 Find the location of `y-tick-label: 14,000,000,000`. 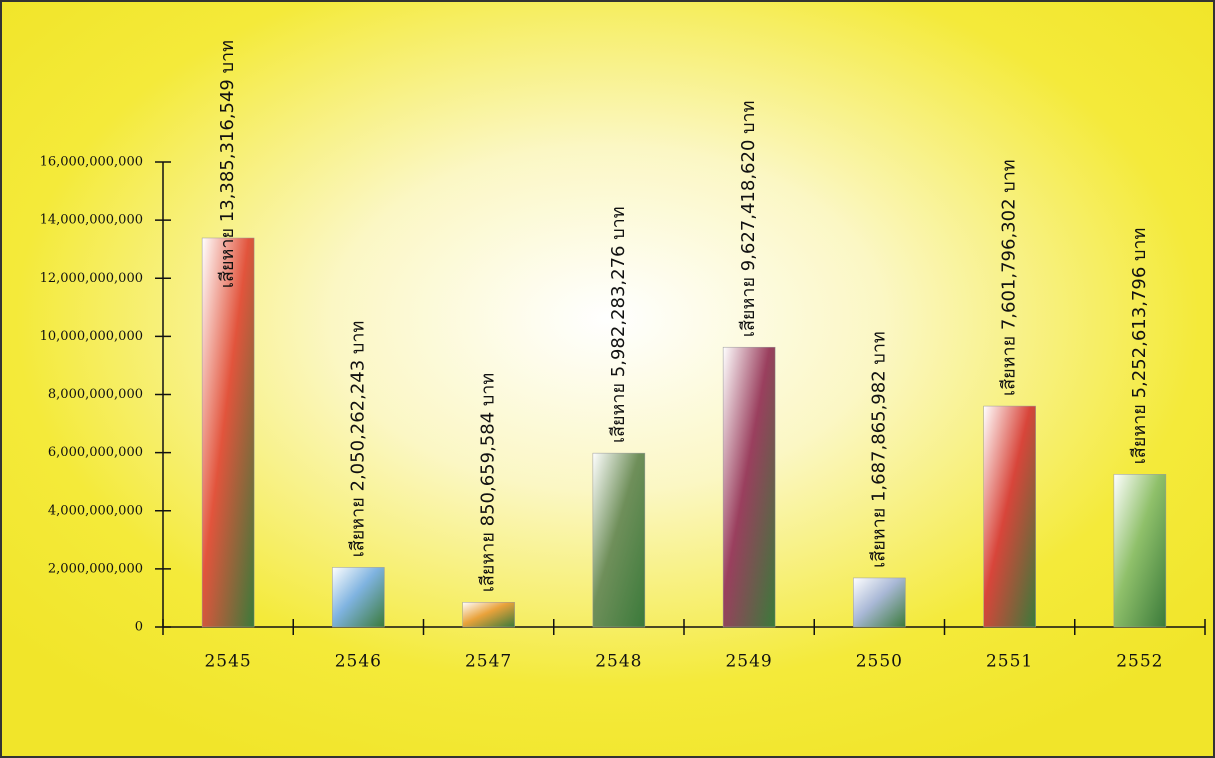

y-tick-label: 14,000,000,000 is located at coordinates (91, 220).